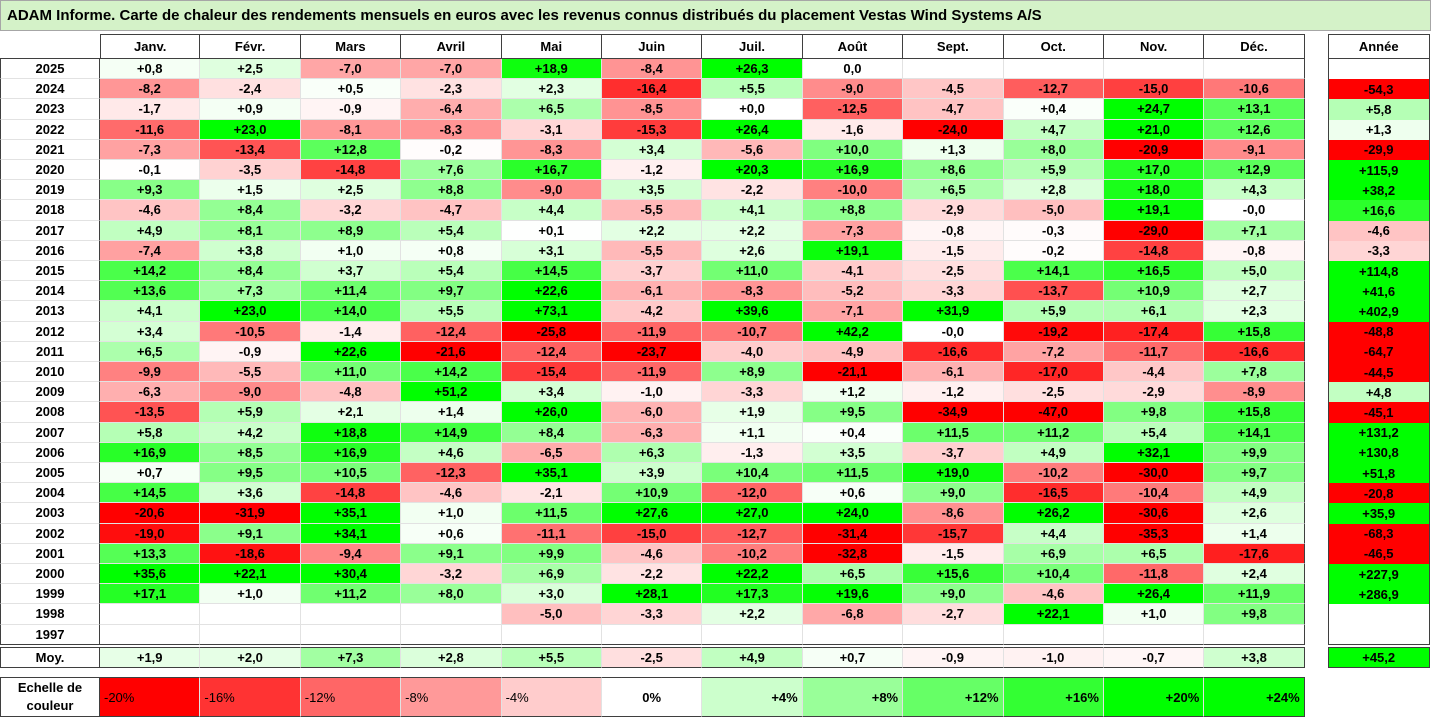 This screenshot has width=1431, height=718. I want to click on heatmap-cell: -16,4, so click(652, 89).